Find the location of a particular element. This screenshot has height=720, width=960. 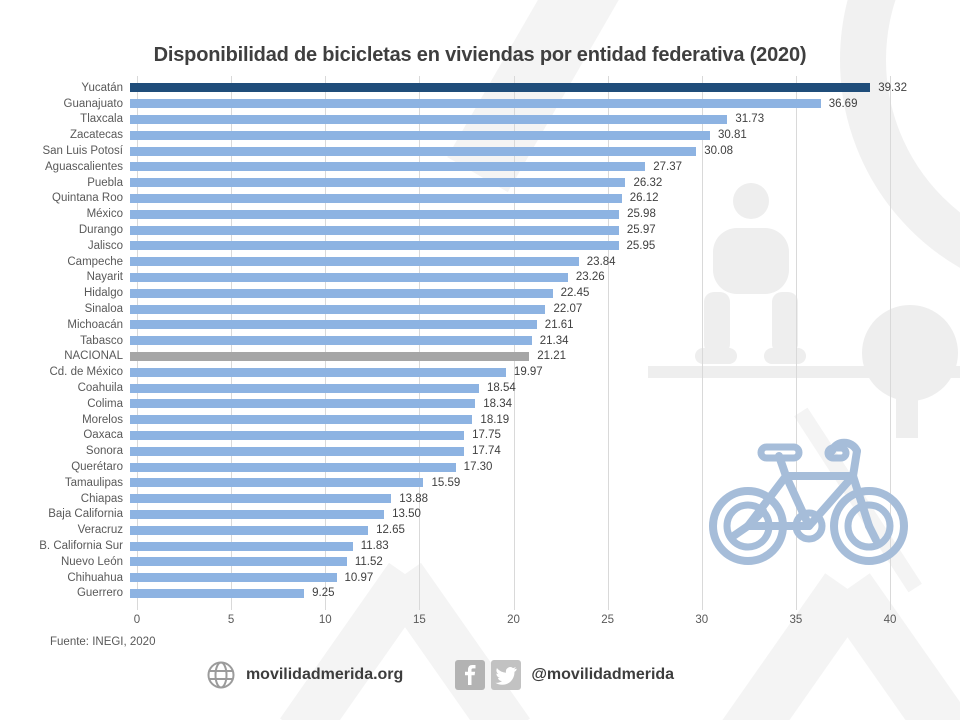

category-label: Zacatecas is located at coordinates (96, 135).